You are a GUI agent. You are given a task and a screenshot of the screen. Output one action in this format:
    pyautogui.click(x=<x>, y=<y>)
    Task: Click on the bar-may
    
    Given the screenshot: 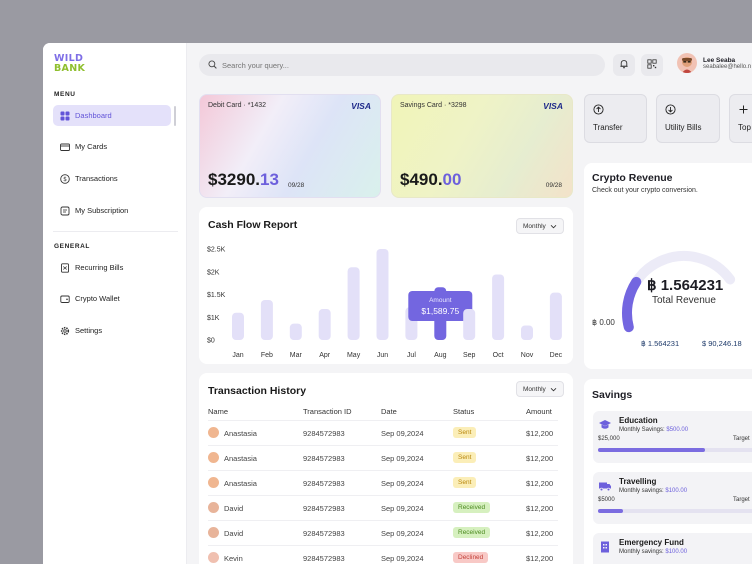 What is the action you would take?
    pyautogui.click(x=353, y=303)
    